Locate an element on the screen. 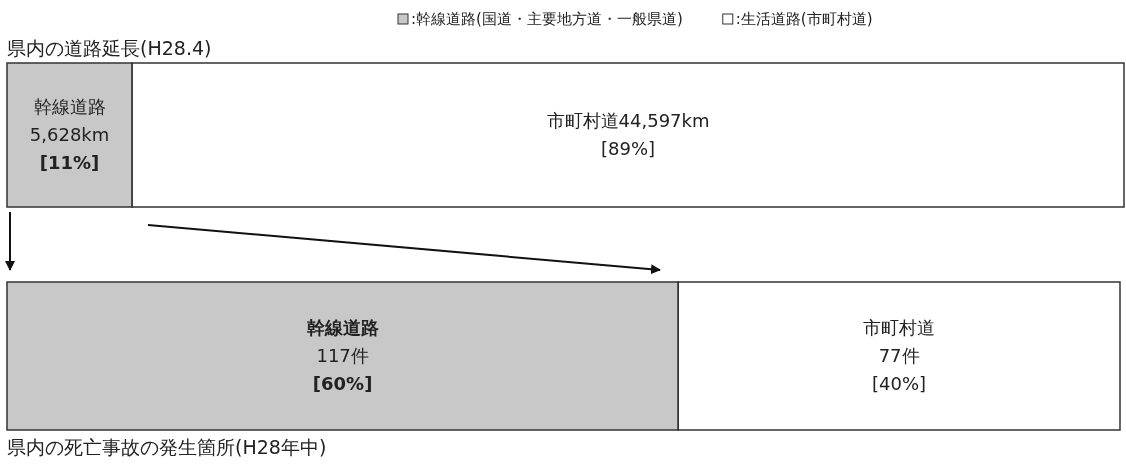  legend-label: :幹線道路(国道・主要地方道・一般県道) is located at coordinates (547, 19).